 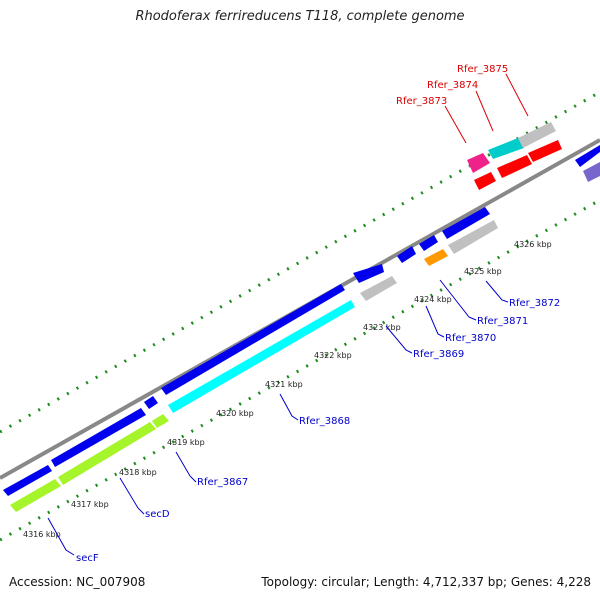 I want to click on rfer3875-feature, so click(x=537, y=135).